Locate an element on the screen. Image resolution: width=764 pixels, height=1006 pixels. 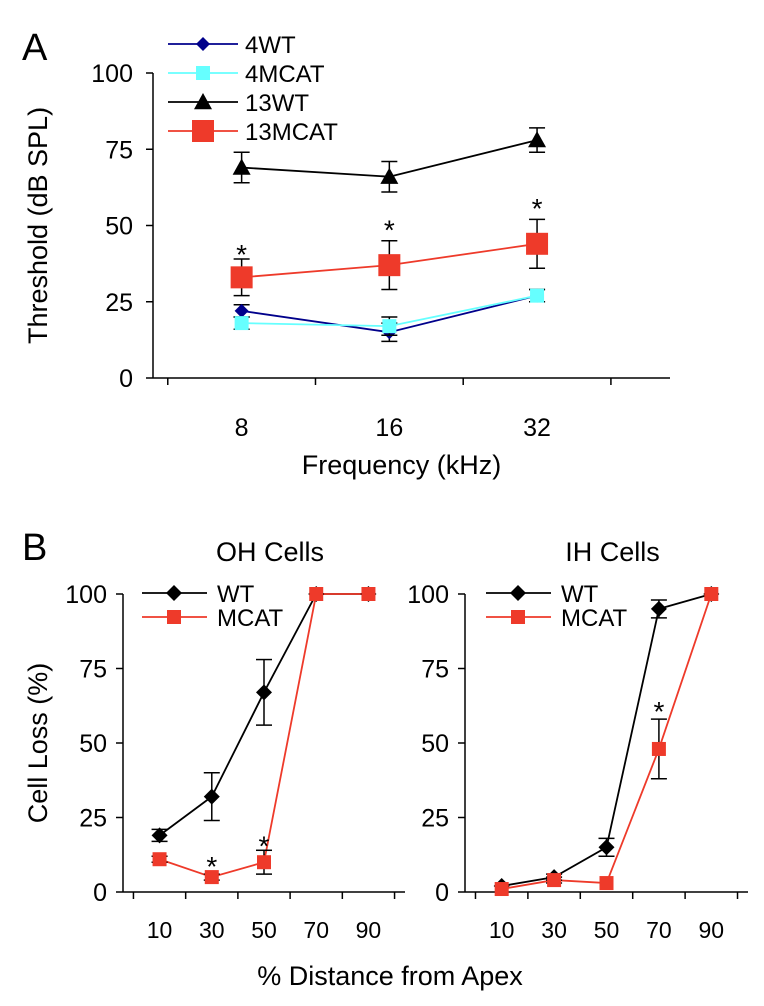
chart-title: IH Cells is located at coordinates (612, 552).